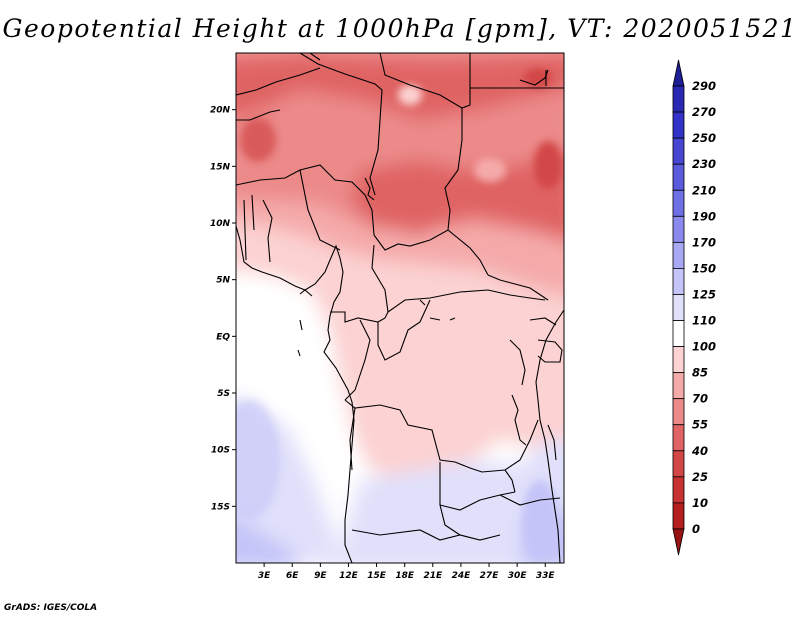  Describe the element at coordinates (704, 86) in the screenshot. I see `colorbar-label: 290` at that location.